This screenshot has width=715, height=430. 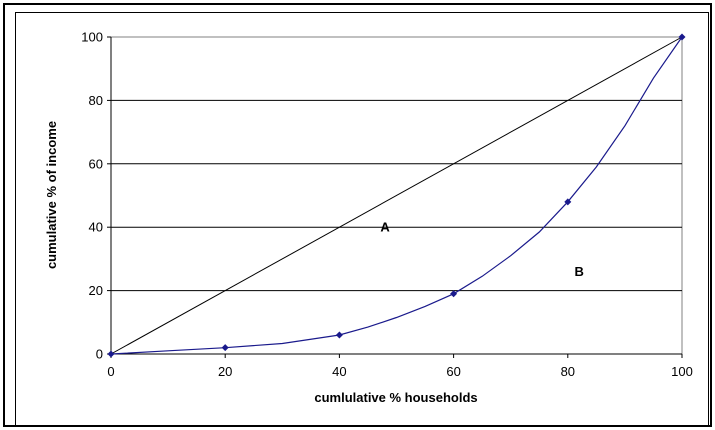 I want to click on region-label-a: A, so click(x=385, y=227).